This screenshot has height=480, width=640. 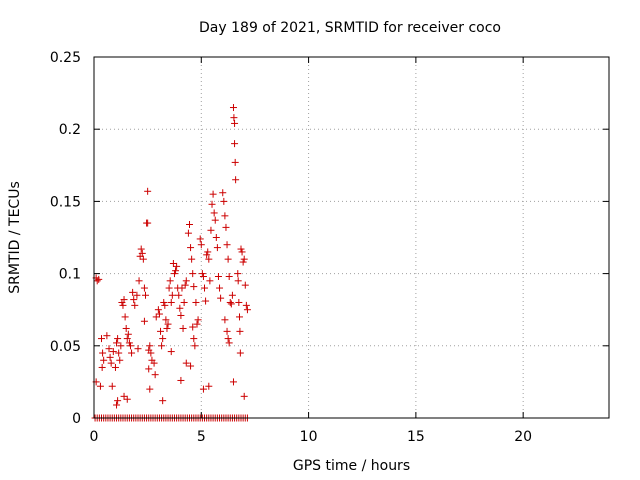 I want to click on y-tick-label: 0.1, so click(x=70, y=275).